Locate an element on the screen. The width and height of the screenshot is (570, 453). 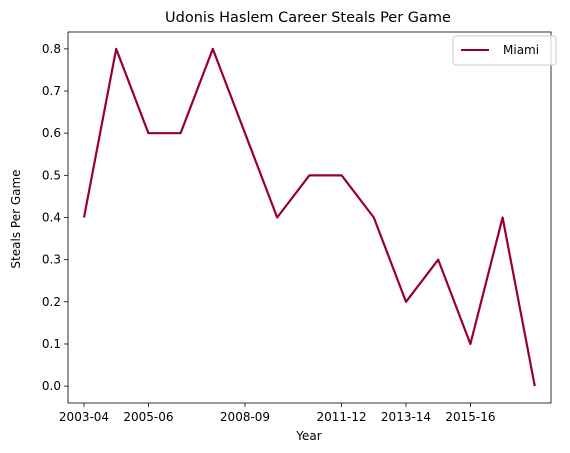
y-tick-label: 0.6 is located at coordinates (51, 133).